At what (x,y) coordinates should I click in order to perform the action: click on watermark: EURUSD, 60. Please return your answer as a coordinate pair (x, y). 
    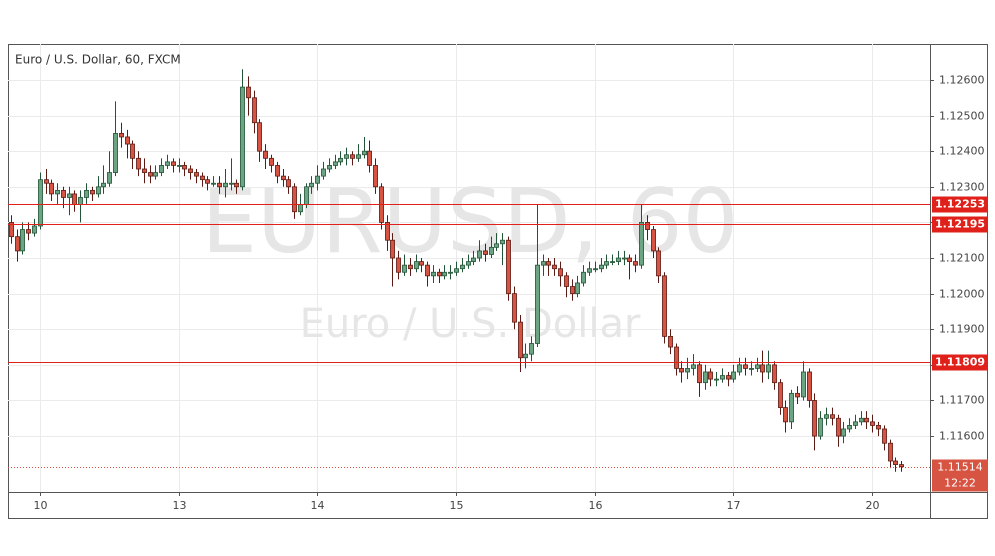
    Looking at the image, I should click on (469, 221).